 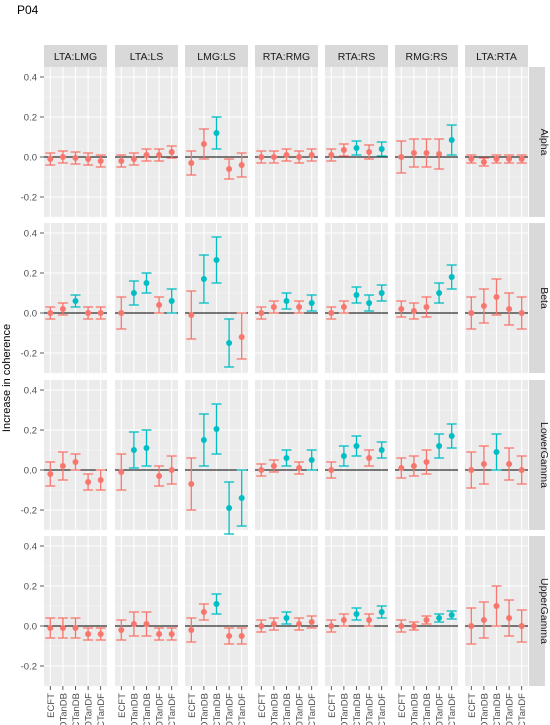 I want to click on column-strip-label: LMG:LS, so click(x=216, y=57).